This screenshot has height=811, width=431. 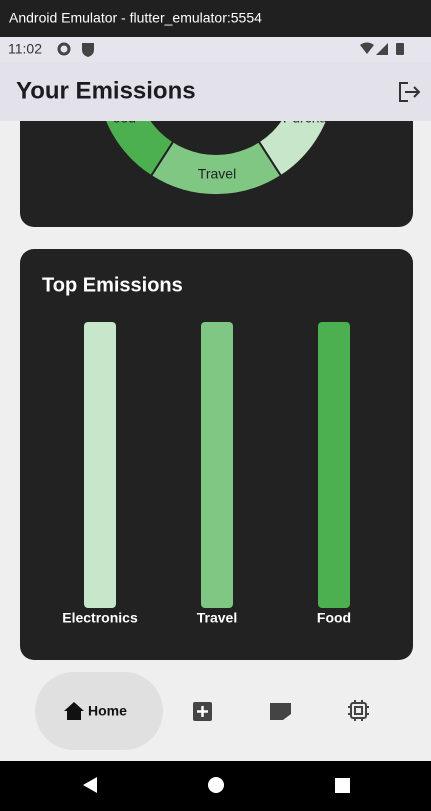 I want to click on back-button, so click(x=90, y=785).